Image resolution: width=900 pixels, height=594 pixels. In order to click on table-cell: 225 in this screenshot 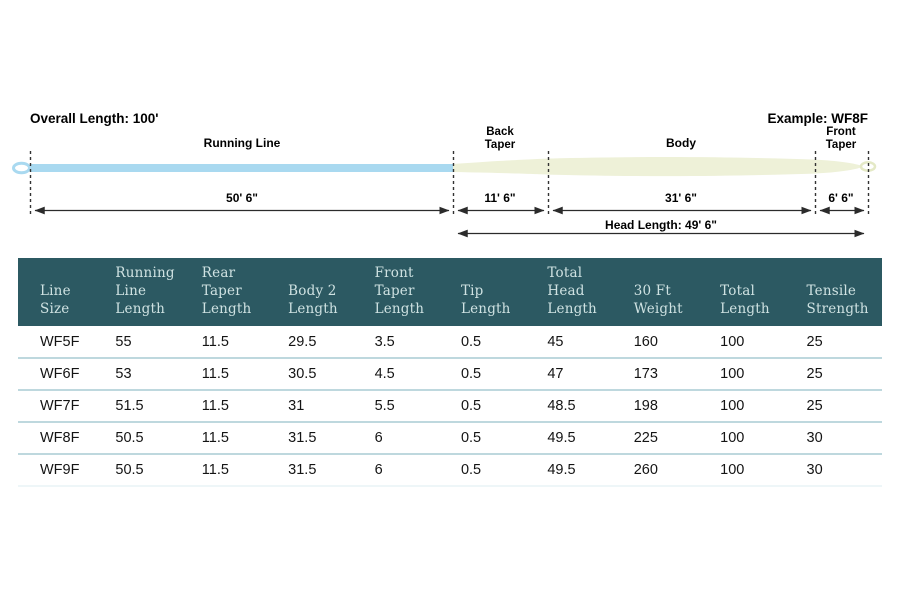, I will do `click(666, 438)`.